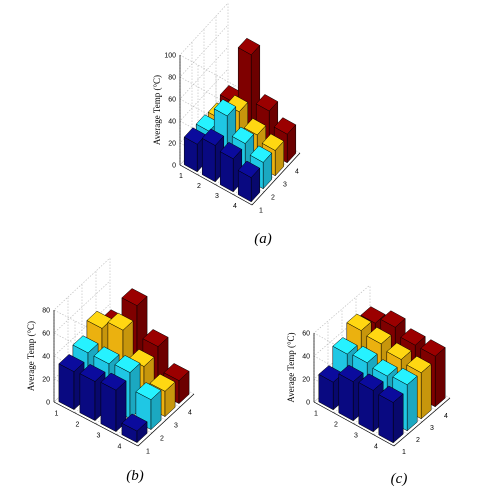 This screenshot has width=502, height=496. What do you see at coordinates (263, 239) in the screenshot?
I see `subfigure-caption: (a)` at bounding box center [263, 239].